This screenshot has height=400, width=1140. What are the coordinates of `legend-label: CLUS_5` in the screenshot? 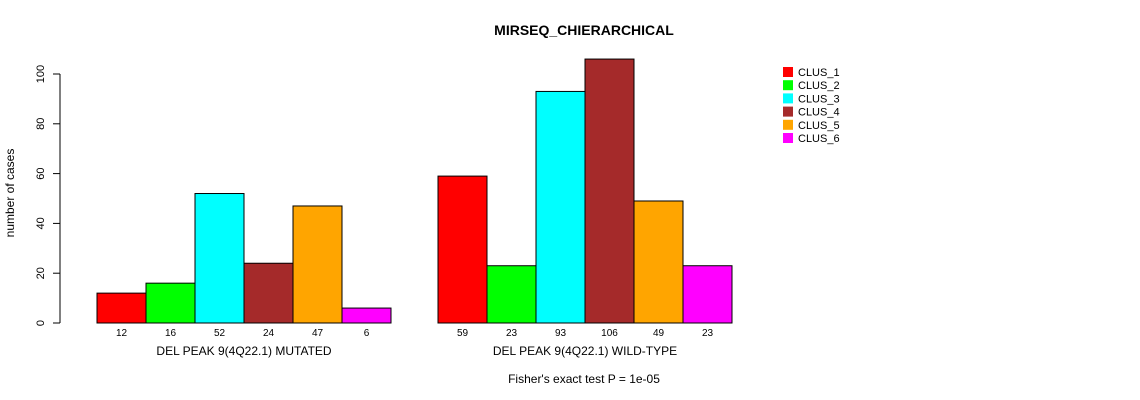 It's located at (819, 126).